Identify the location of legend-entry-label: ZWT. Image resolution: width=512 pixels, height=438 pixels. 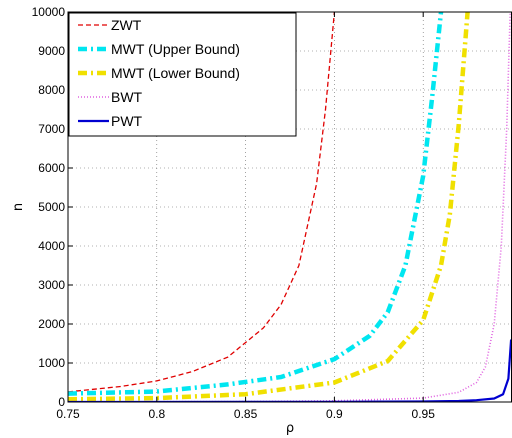
(126, 25).